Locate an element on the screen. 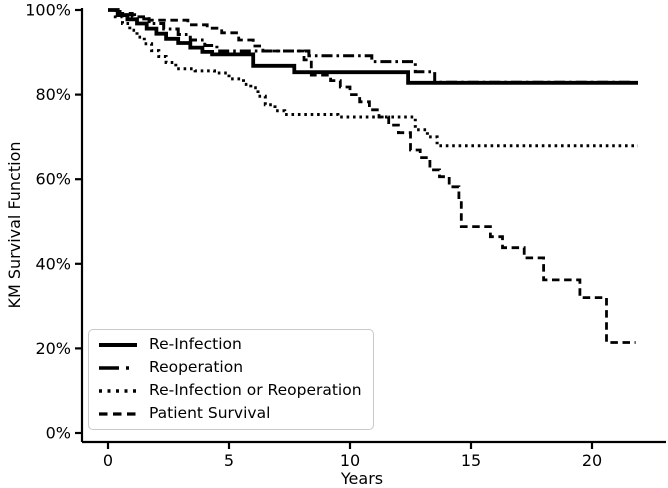 The image size is (668, 488). solid-line-icon is located at coordinates (118, 345).